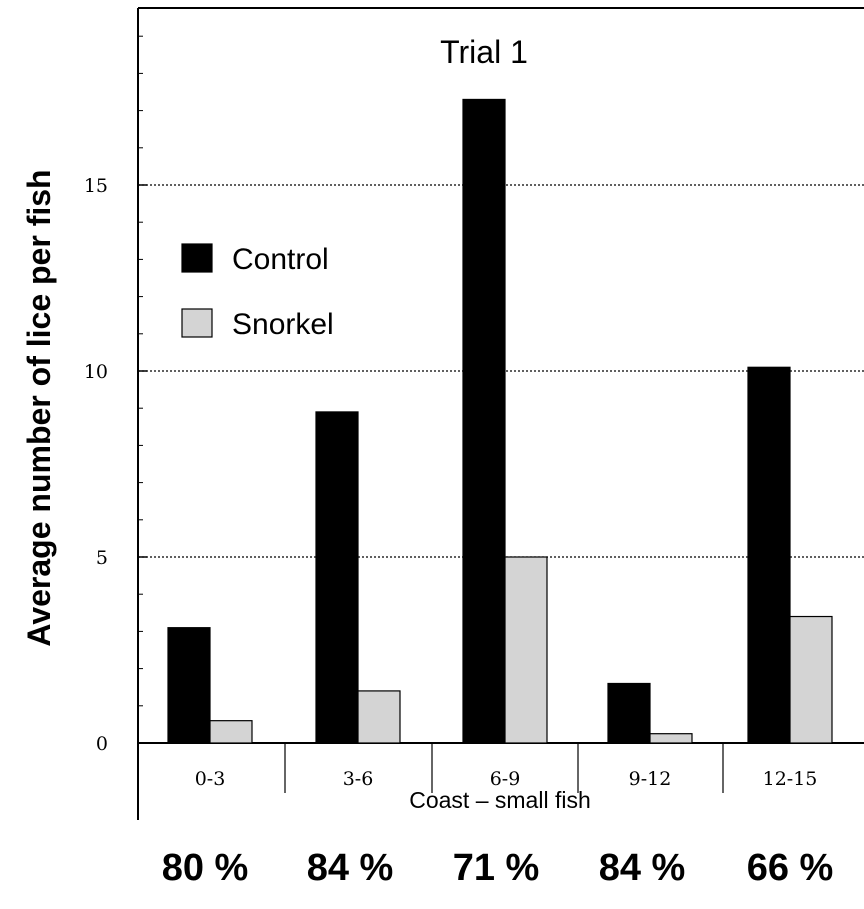  I want to click on reduction-percent-6-9: 71 %, so click(496, 868).